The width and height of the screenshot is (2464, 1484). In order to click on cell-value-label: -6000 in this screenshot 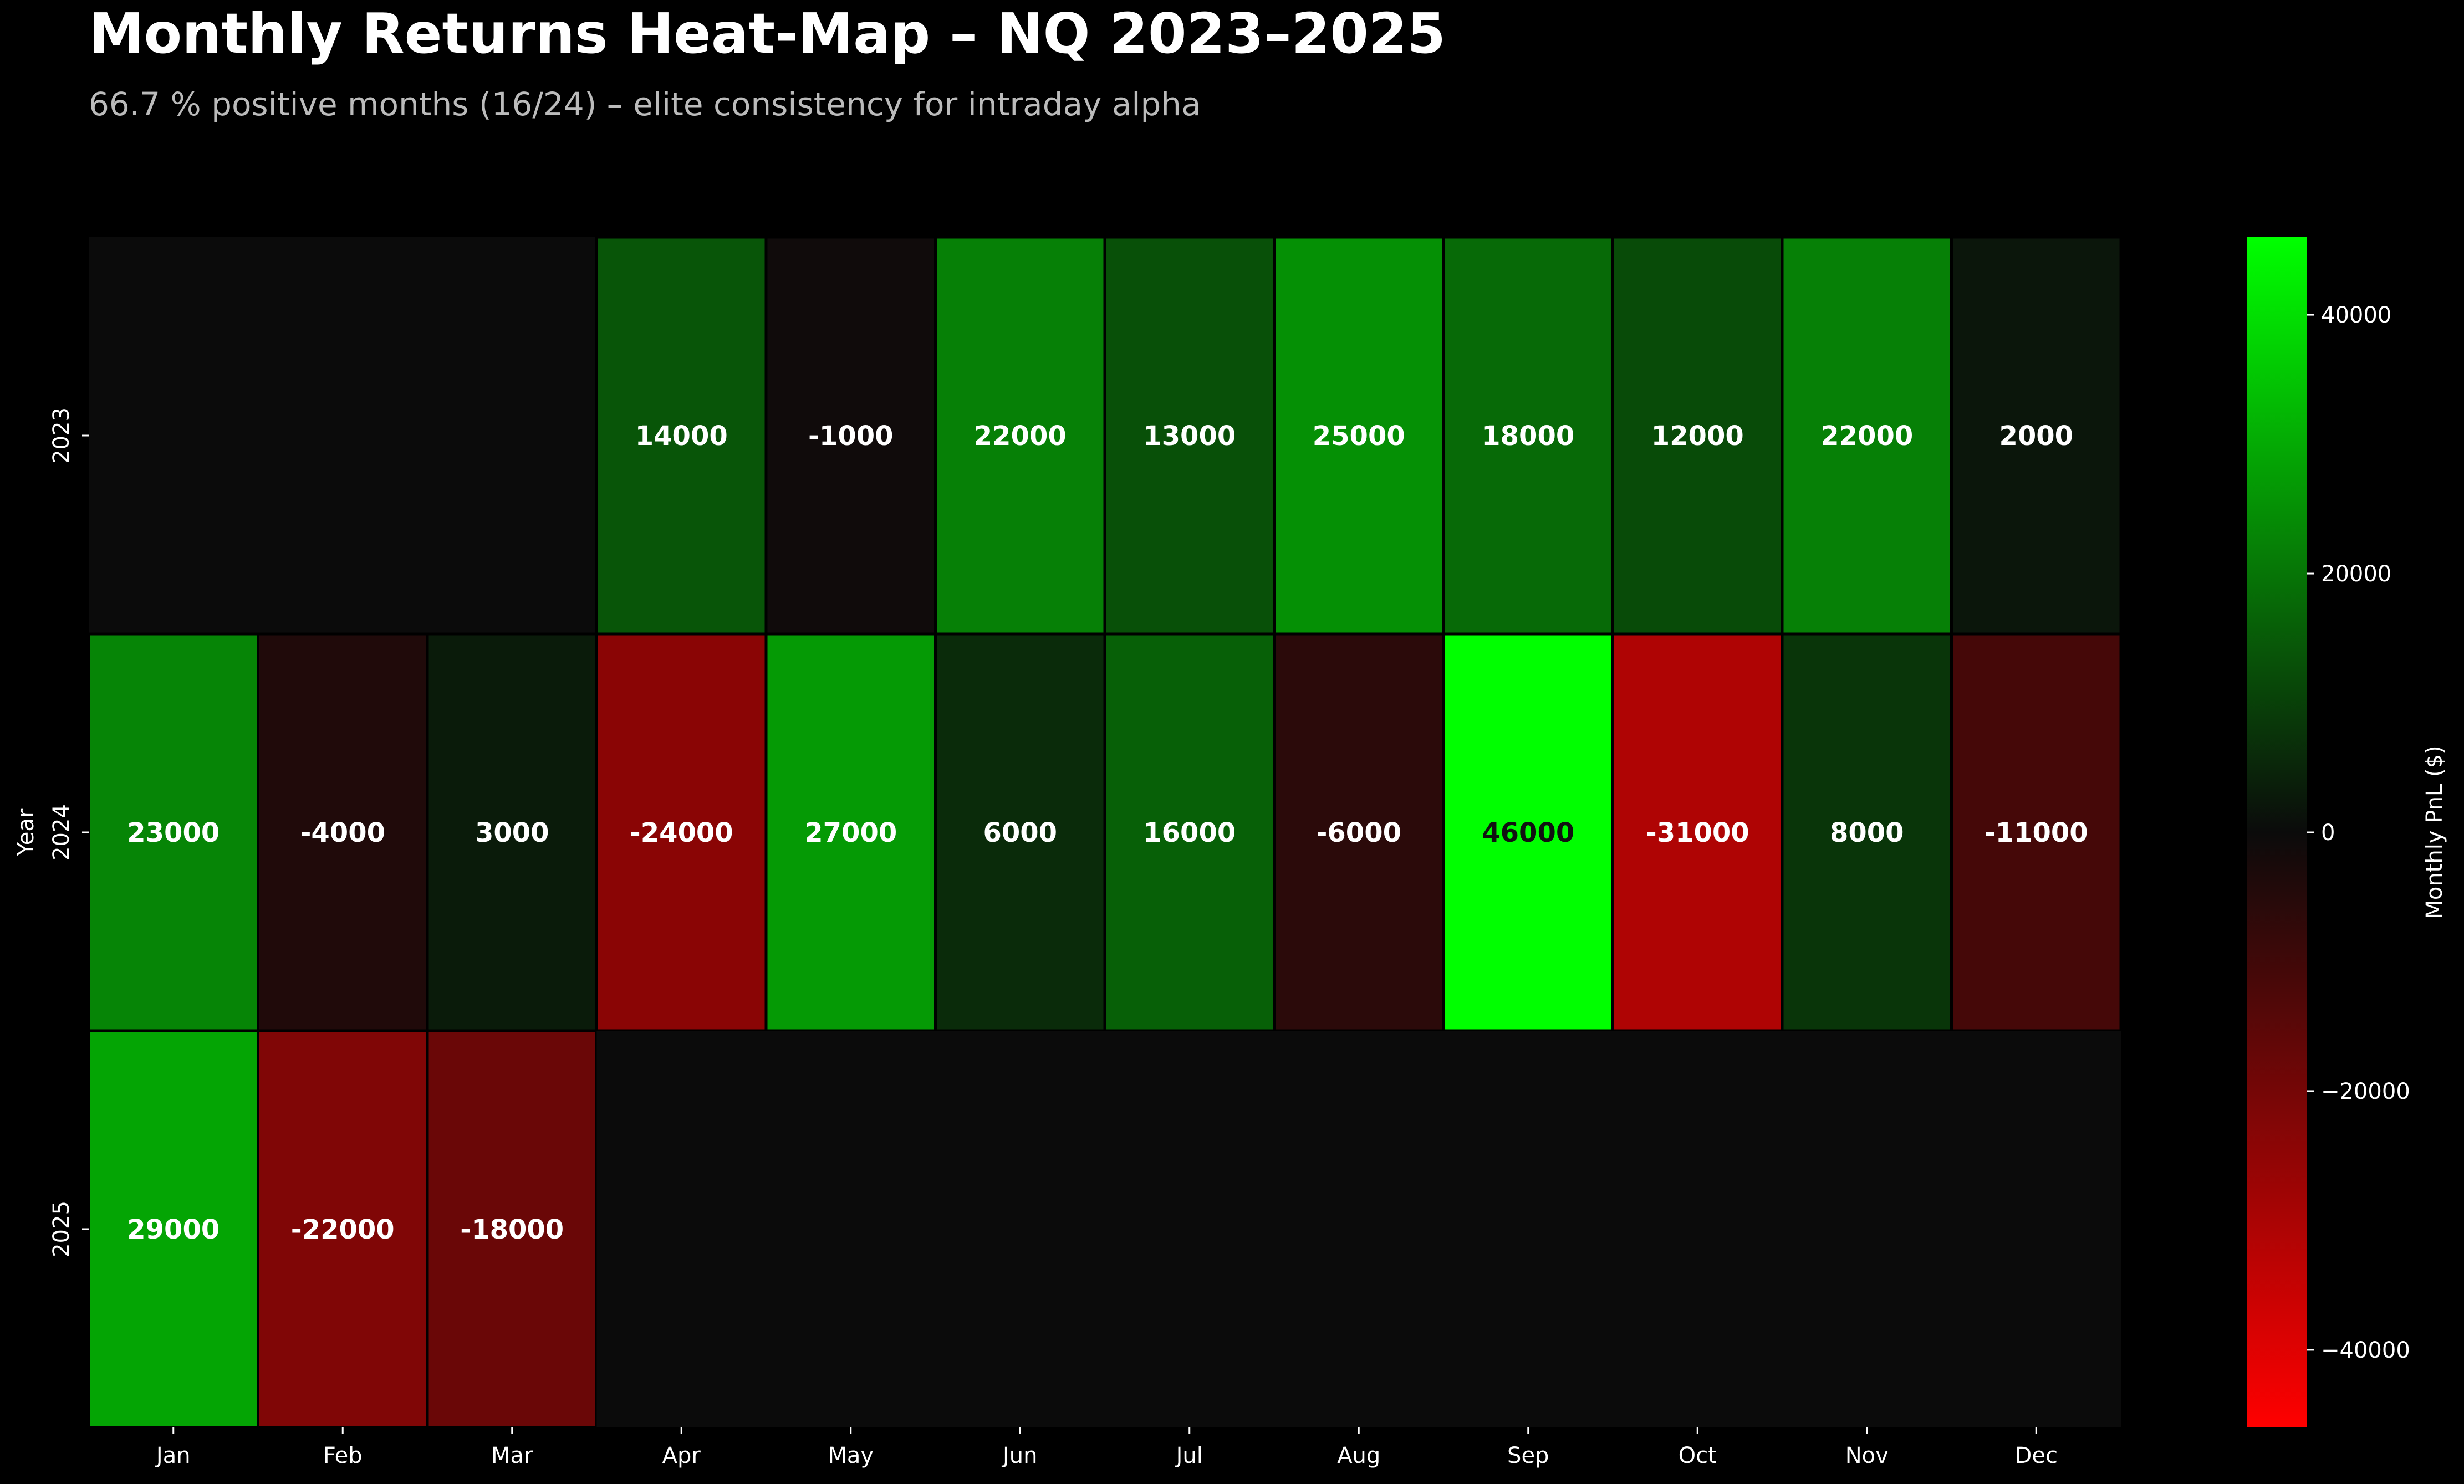, I will do `click(1358, 832)`.